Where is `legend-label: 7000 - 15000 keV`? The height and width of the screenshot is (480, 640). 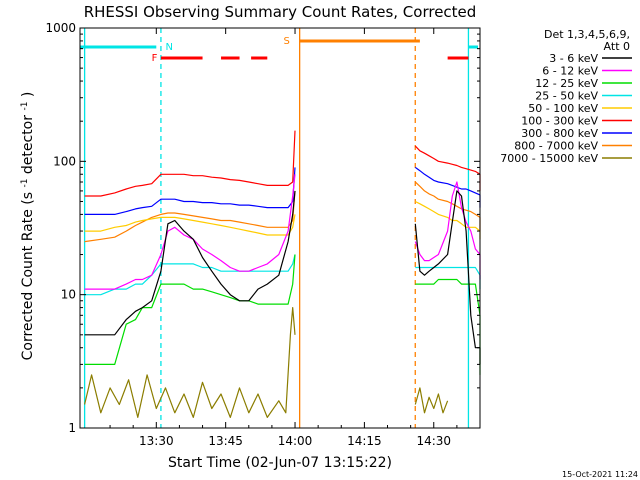
legend-label: 7000 - 15000 keV is located at coordinates (549, 158).